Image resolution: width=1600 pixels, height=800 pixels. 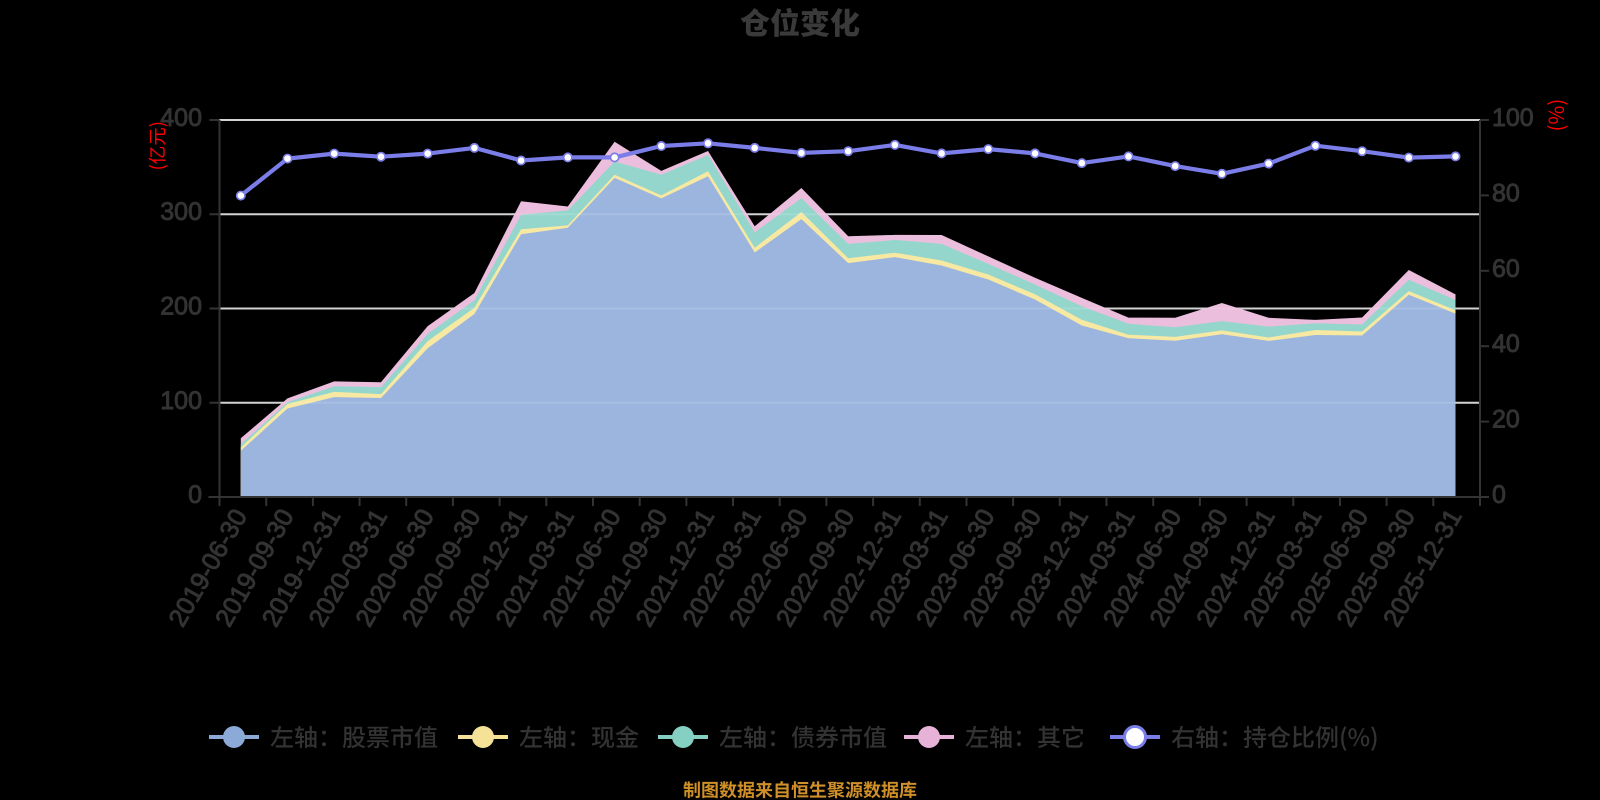 I want to click on svg-text: 20, so click(x=1506, y=420).